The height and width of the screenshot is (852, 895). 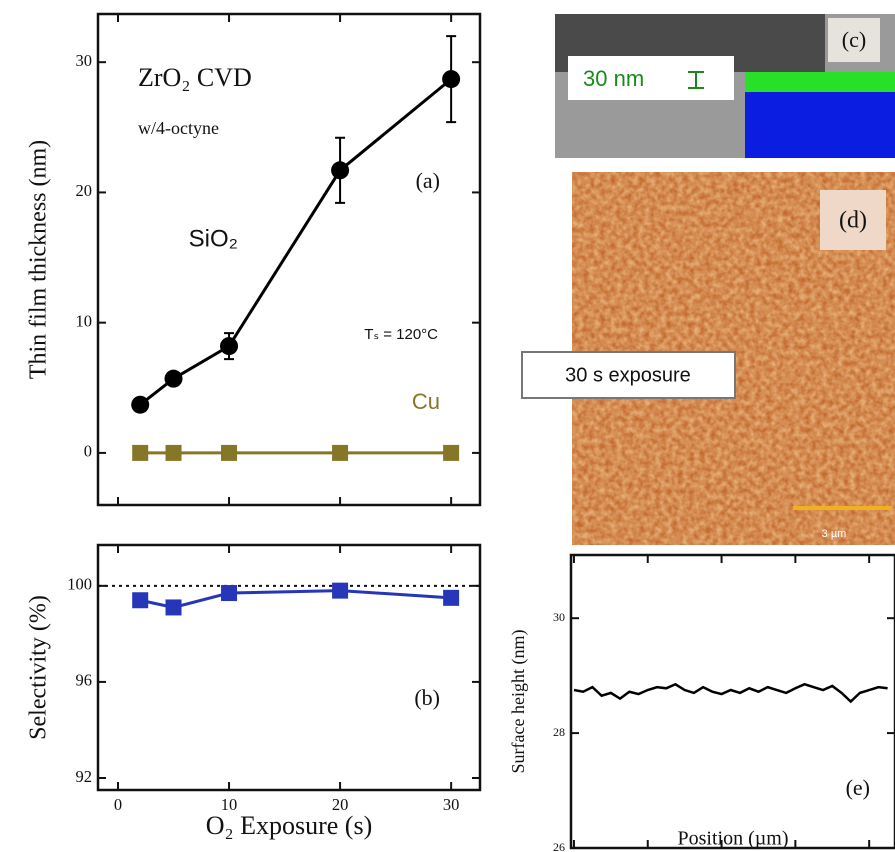 What do you see at coordinates (84, 320) in the screenshot?
I see `y-tick-label: 10` at bounding box center [84, 320].